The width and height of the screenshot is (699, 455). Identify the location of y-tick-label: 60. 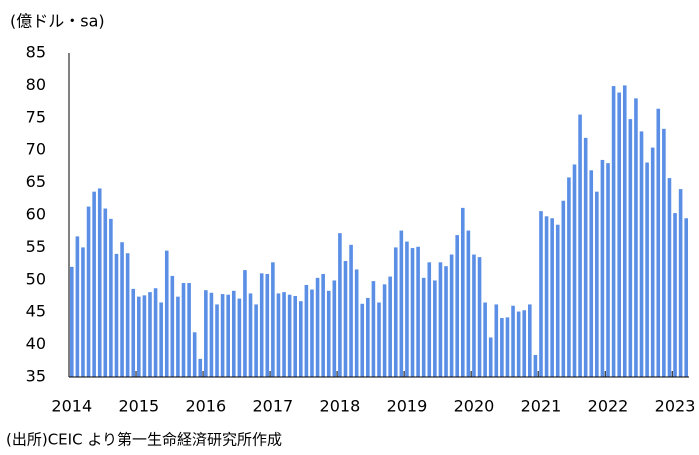
(36, 214).